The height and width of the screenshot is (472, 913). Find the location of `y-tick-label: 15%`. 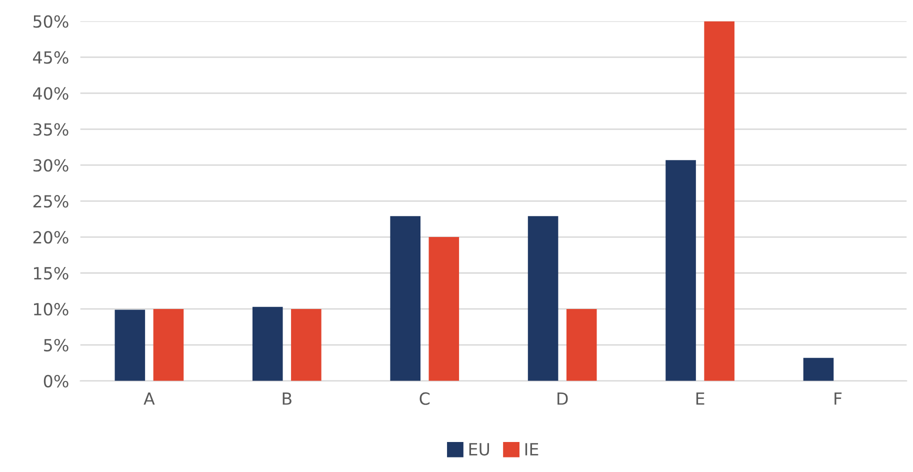

y-tick-label: 15% is located at coordinates (51, 273).